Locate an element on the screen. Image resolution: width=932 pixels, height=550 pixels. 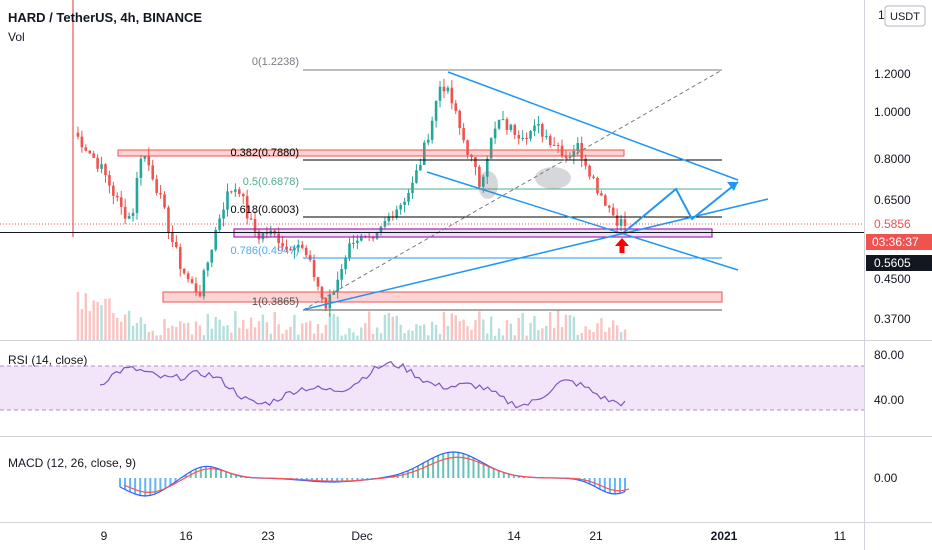
resistance-box-bottom is located at coordinates (442, 297).